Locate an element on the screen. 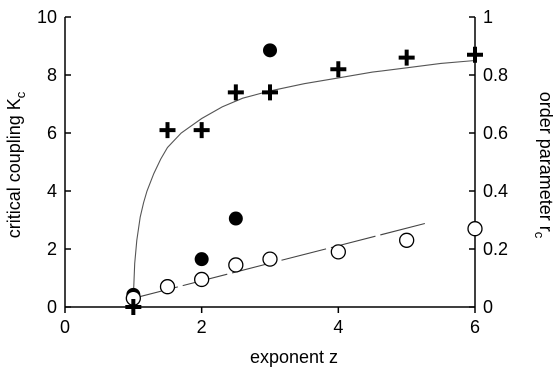  y-left-tick-label: 8 is located at coordinates (52, 75).